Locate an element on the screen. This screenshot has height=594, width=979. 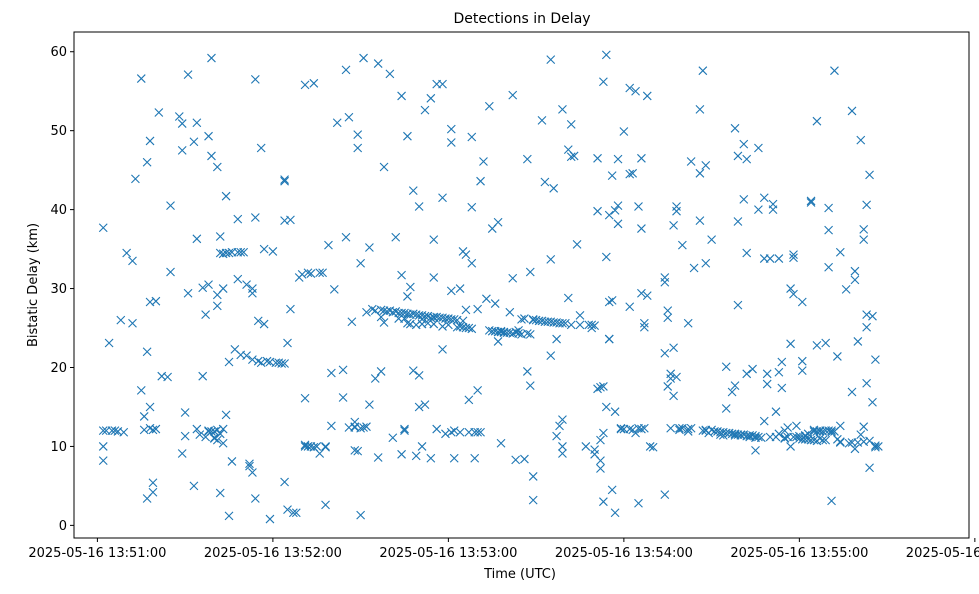
y-tick-label: 40 is located at coordinates (58, 210).